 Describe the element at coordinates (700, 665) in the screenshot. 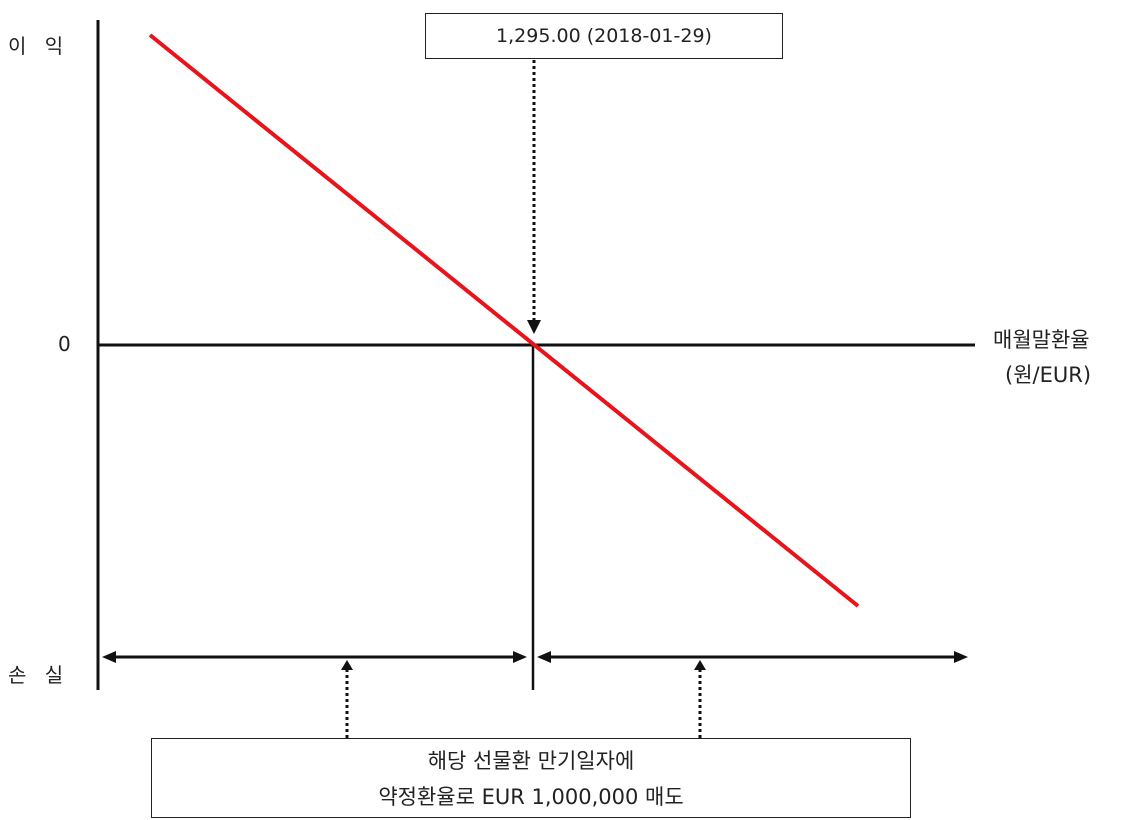

I see `right-note-pointer-arrowhead` at that location.